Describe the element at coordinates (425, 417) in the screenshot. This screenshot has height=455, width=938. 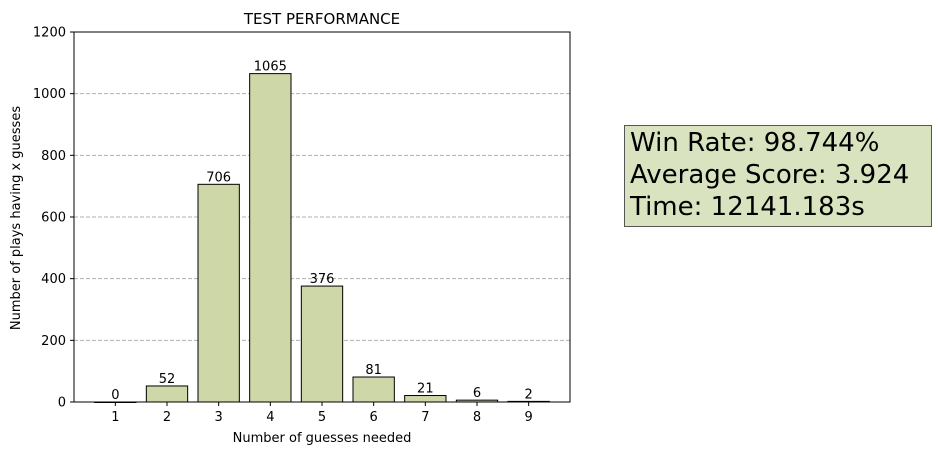
I see `x-tick-label: 7` at that location.